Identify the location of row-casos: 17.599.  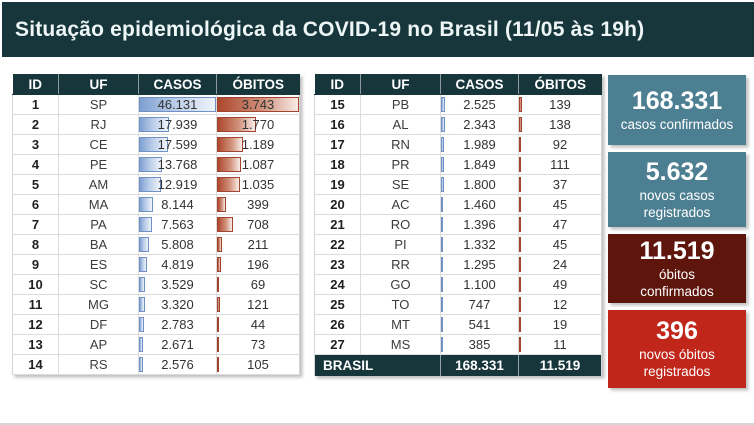
(177, 144).